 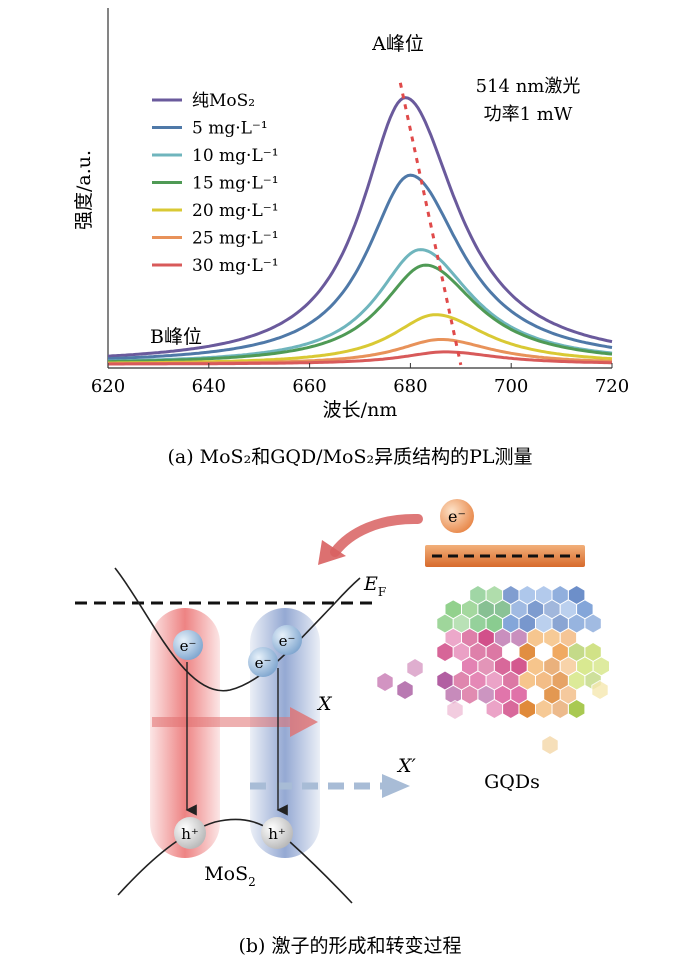 What do you see at coordinates (235, 184) in the screenshot?
I see `legend-label-3: 15 mg·L⁻¹` at bounding box center [235, 184].